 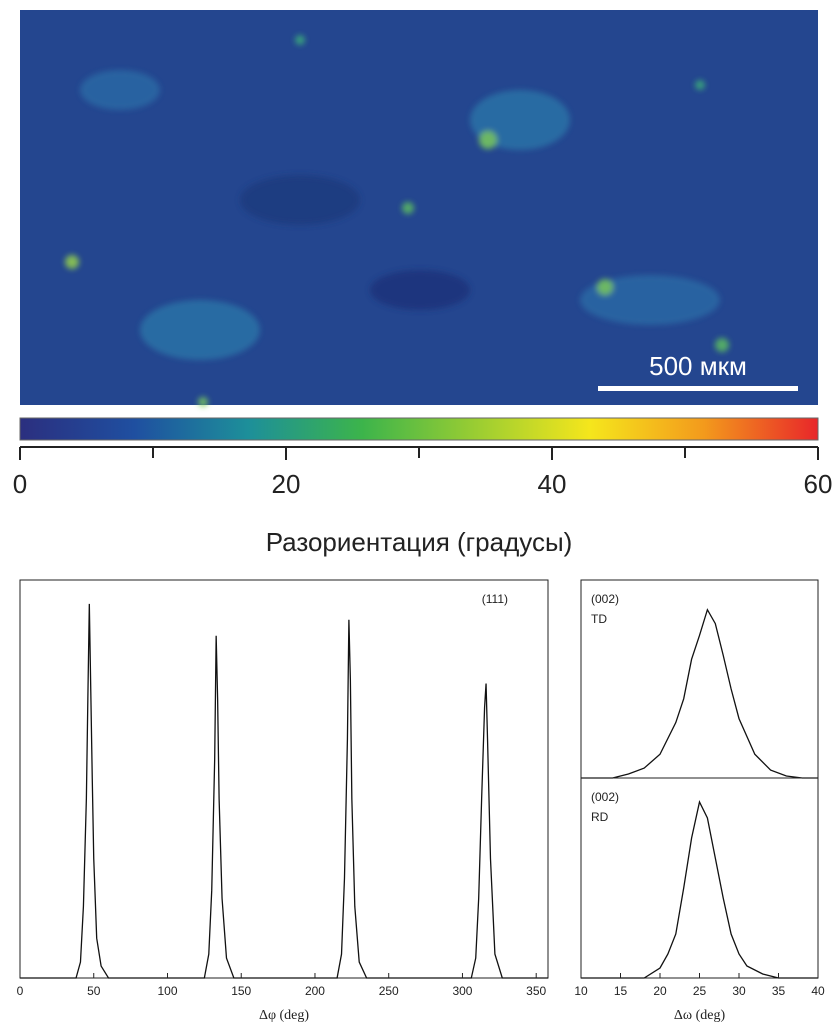 What do you see at coordinates (536, 991) in the screenshot?
I see `x-tick-label: 350` at bounding box center [536, 991].